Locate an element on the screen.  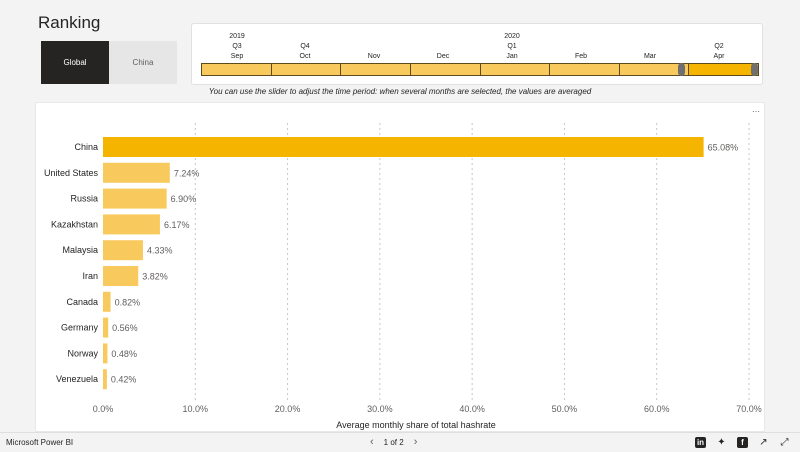
category-label: Norway is located at coordinates (82, 353).